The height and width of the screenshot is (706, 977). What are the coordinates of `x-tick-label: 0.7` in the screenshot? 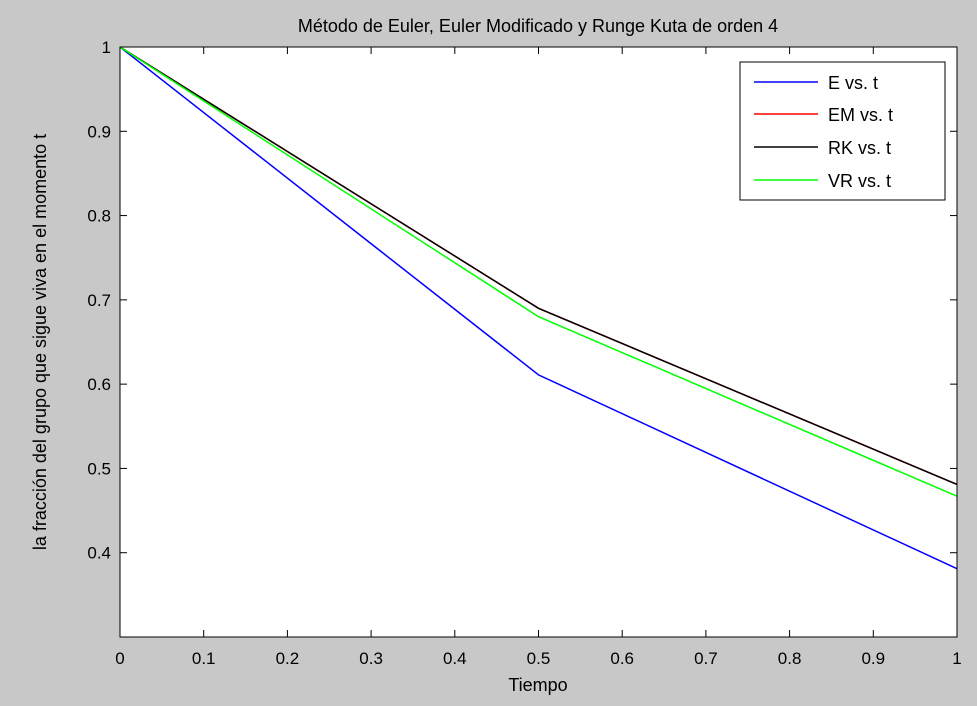 It's located at (706, 658).